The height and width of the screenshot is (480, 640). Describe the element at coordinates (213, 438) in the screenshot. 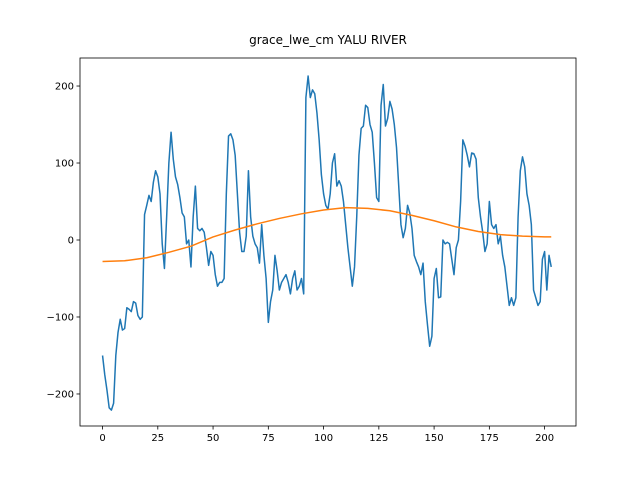

I see `x-tick-label: 50` at that location.